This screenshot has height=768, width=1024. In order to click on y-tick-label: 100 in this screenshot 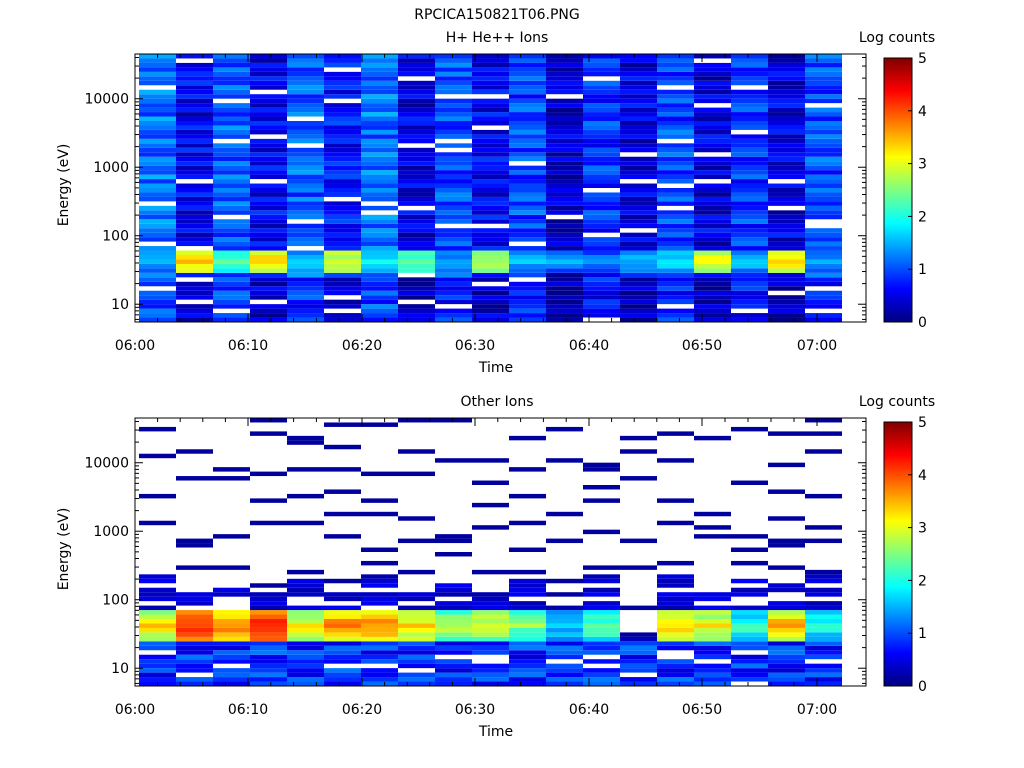, I will do `click(115, 237)`.